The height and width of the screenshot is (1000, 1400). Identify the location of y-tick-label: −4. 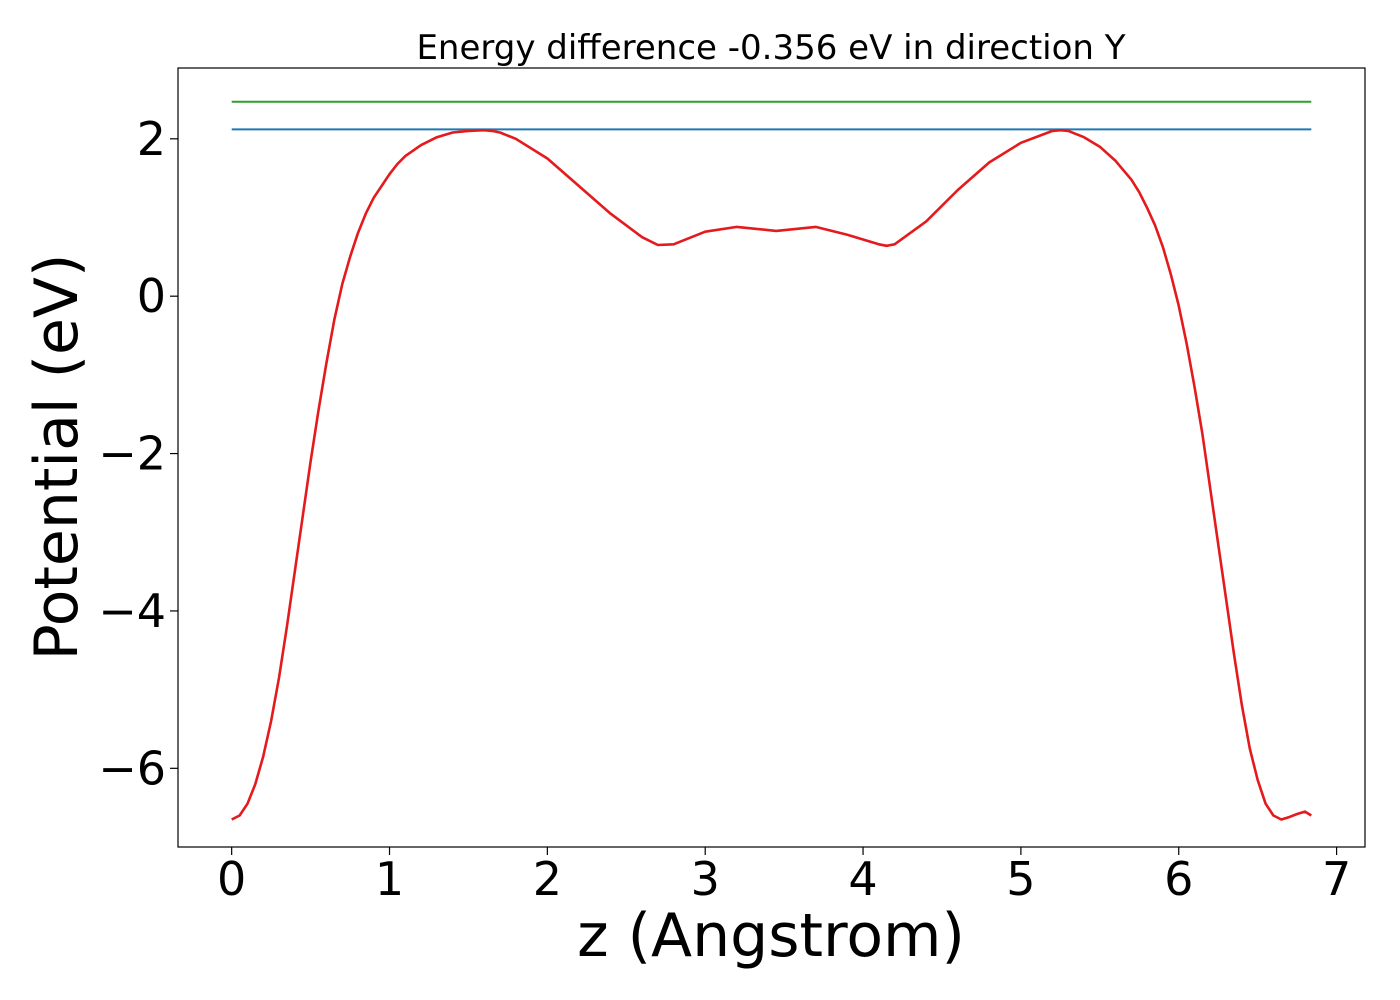
(132, 611).